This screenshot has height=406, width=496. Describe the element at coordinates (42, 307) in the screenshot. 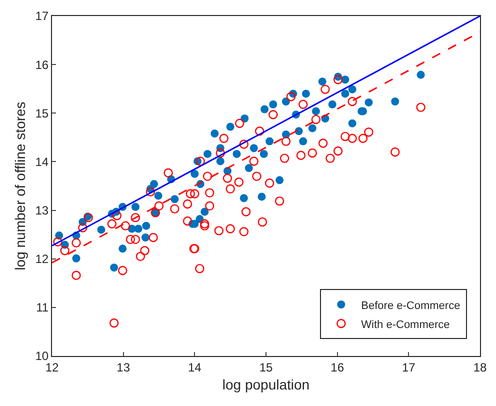

I see `y-tick-label: 11` at that location.